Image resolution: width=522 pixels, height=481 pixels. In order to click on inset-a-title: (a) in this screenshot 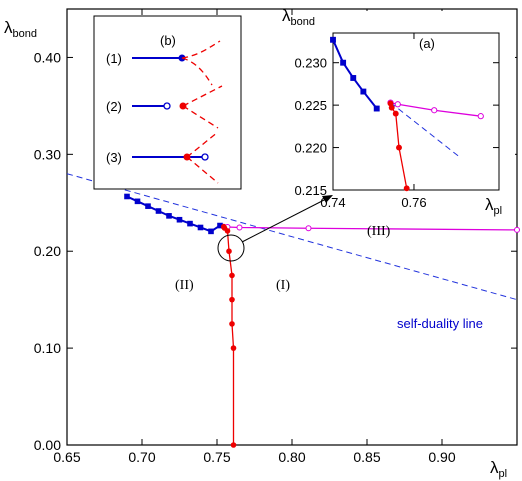, I will do `click(427, 43)`.